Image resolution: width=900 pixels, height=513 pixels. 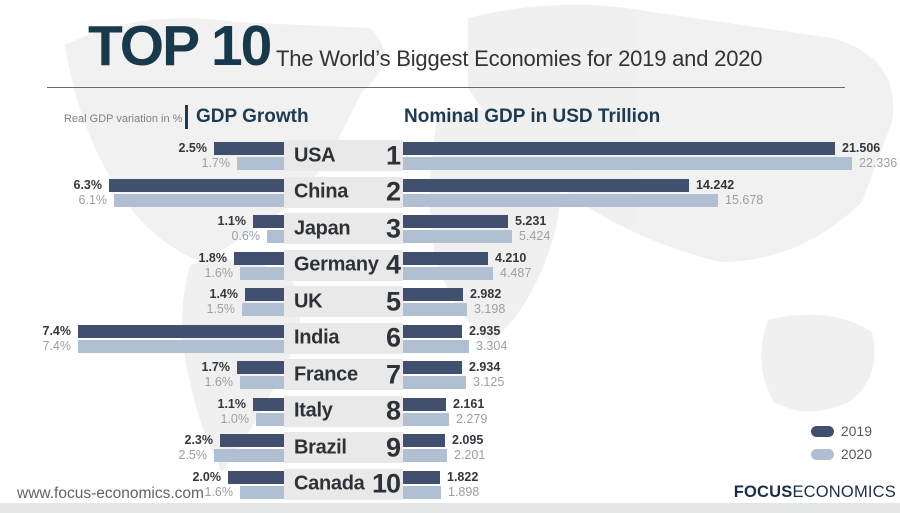 What do you see at coordinates (386, 483) in the screenshot?
I see `rank-number: 10` at bounding box center [386, 483].